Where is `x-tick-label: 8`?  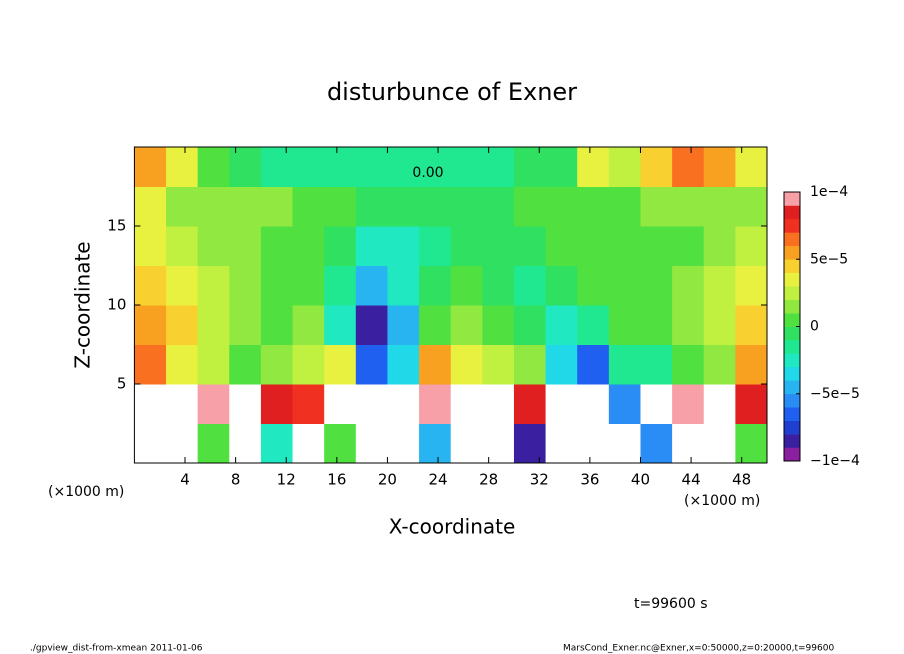
x-tick-label: 8 is located at coordinates (236, 480).